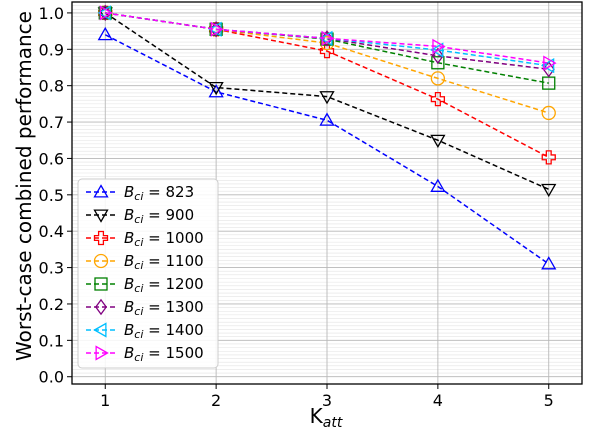  I want to click on legend-label: Bci = 823, so click(159, 193).